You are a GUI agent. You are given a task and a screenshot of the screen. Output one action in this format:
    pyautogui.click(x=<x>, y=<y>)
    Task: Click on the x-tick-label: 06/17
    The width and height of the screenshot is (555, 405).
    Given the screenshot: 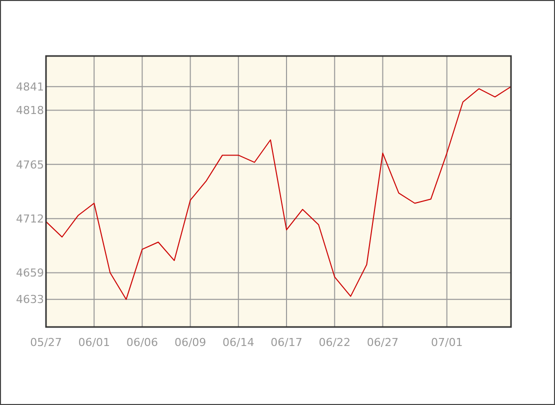 What is the action you would take?
    pyautogui.click(x=286, y=342)
    